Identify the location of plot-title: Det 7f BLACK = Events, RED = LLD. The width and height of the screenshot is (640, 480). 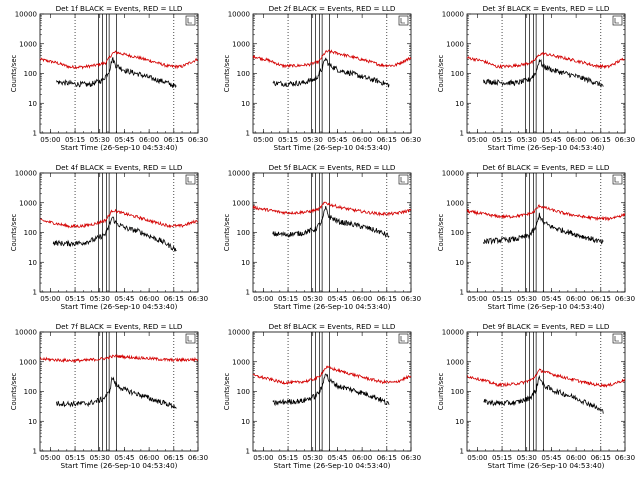
(119, 326).